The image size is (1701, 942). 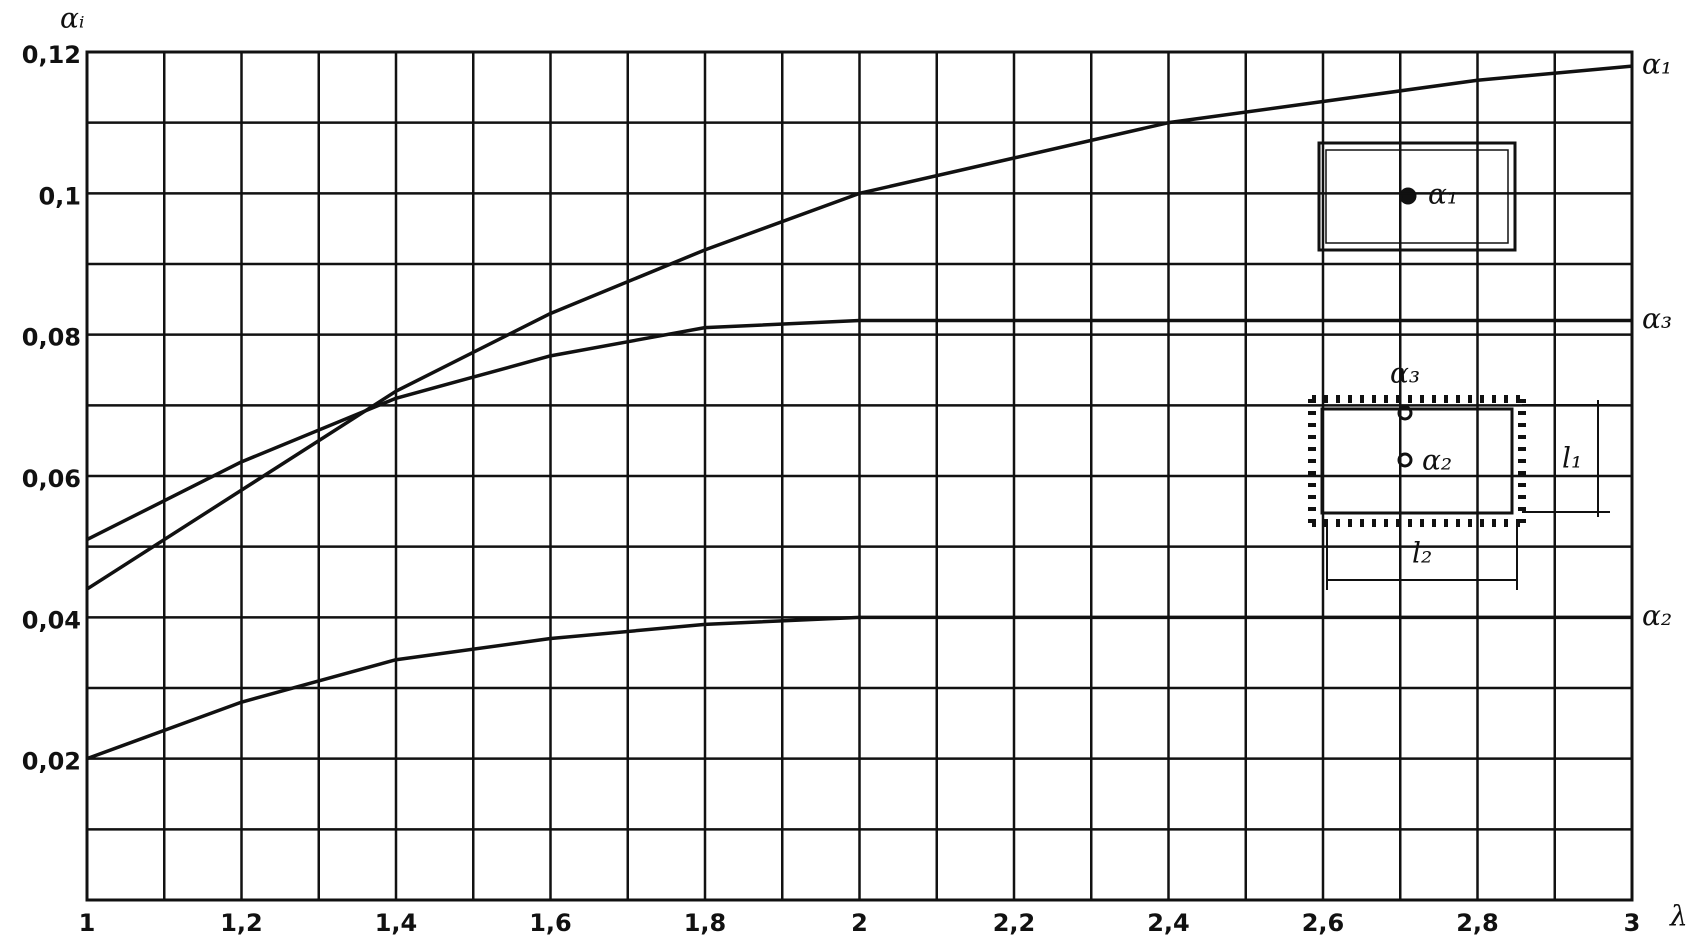 What do you see at coordinates (51, 338) in the screenshot?
I see `y-tick-label: 0,08` at bounding box center [51, 338].